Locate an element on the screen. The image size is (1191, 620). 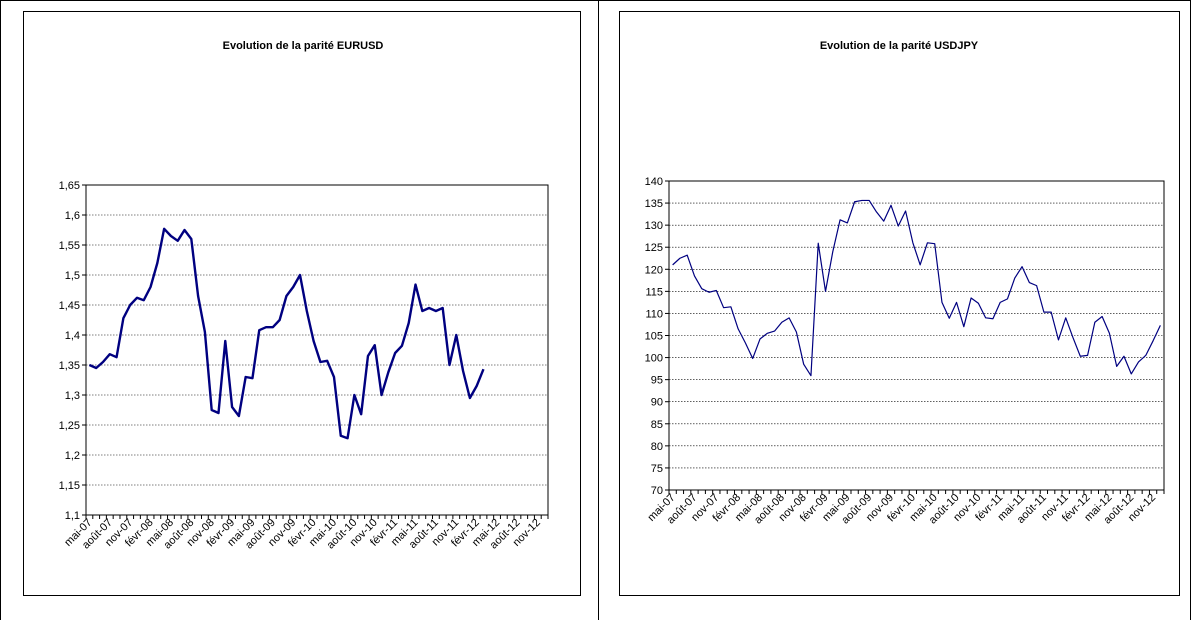
y-tick-label: 1,6 is located at coordinates (72, 216).